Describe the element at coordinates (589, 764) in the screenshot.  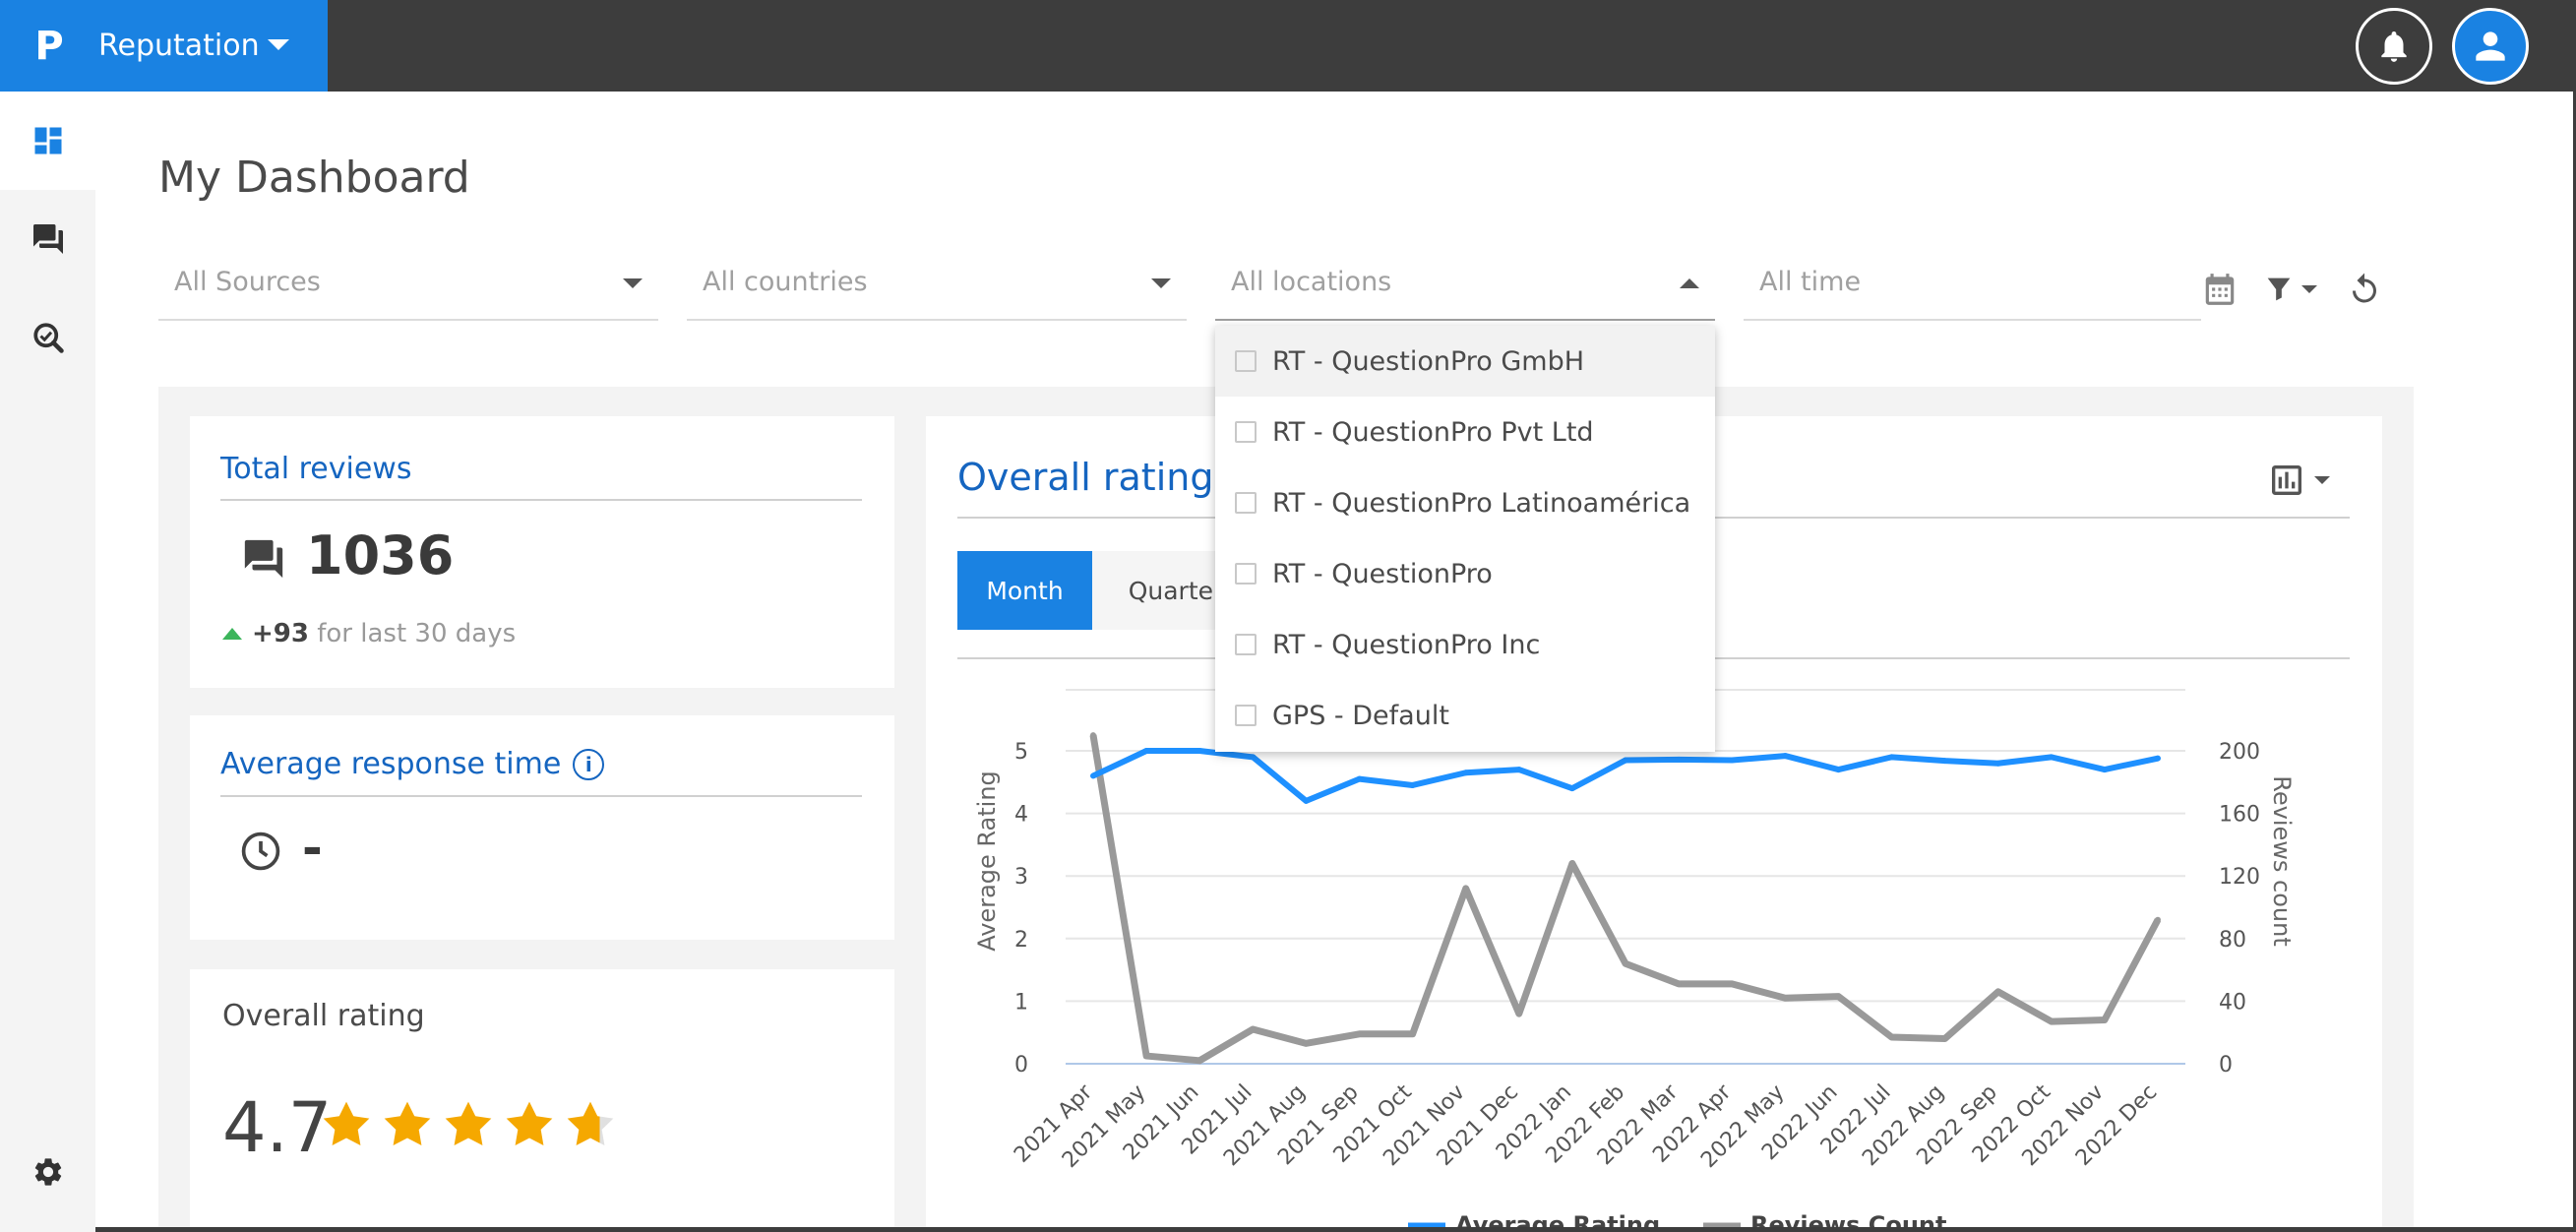
I see `info-icon: i` at that location.